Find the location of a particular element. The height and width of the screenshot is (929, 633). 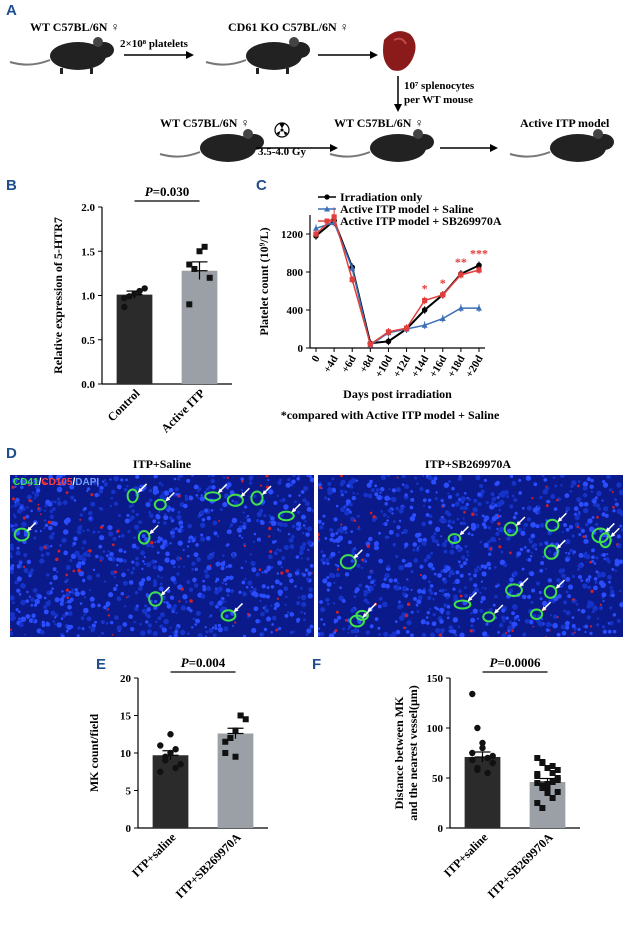

data-point is located at coordinates (370, 344).